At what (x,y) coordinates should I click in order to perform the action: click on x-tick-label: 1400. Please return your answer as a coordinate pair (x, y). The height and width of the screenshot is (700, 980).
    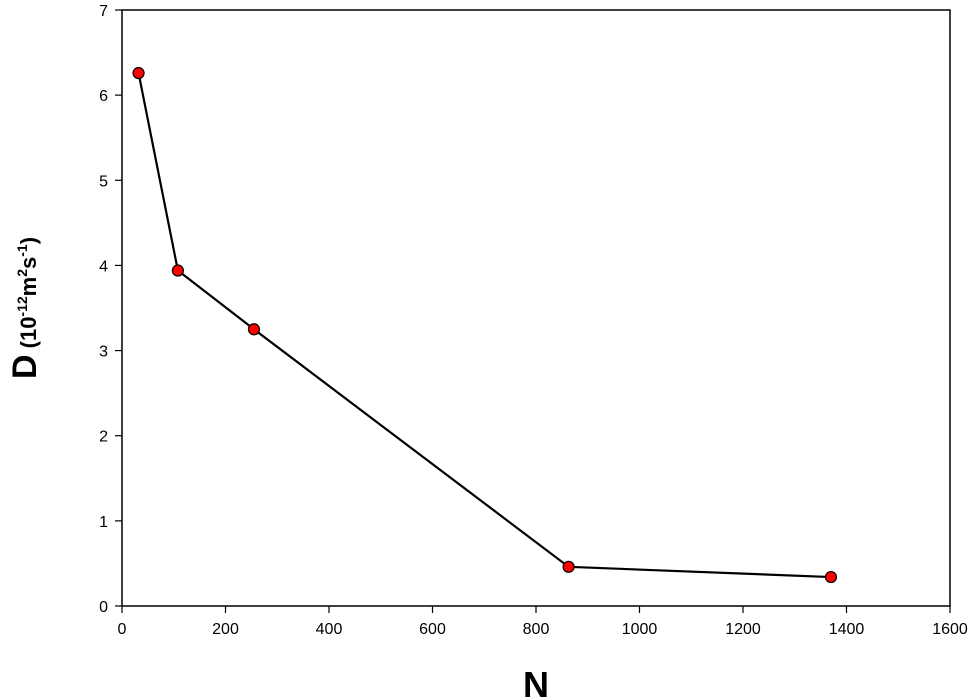
    Looking at the image, I should click on (847, 629).